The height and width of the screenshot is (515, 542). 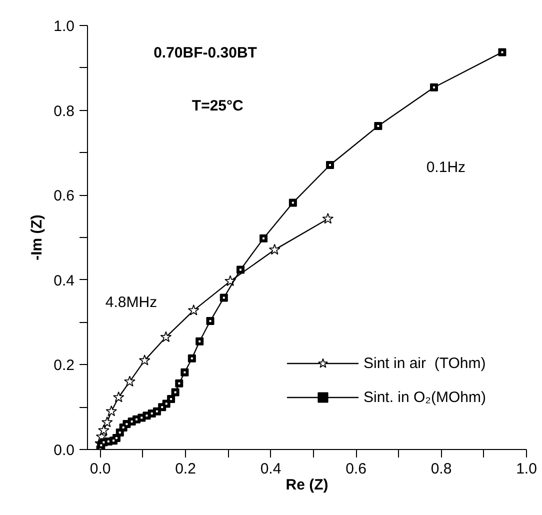 I want to click on annotation: 0.70BF-0.30BT, so click(x=205, y=53).